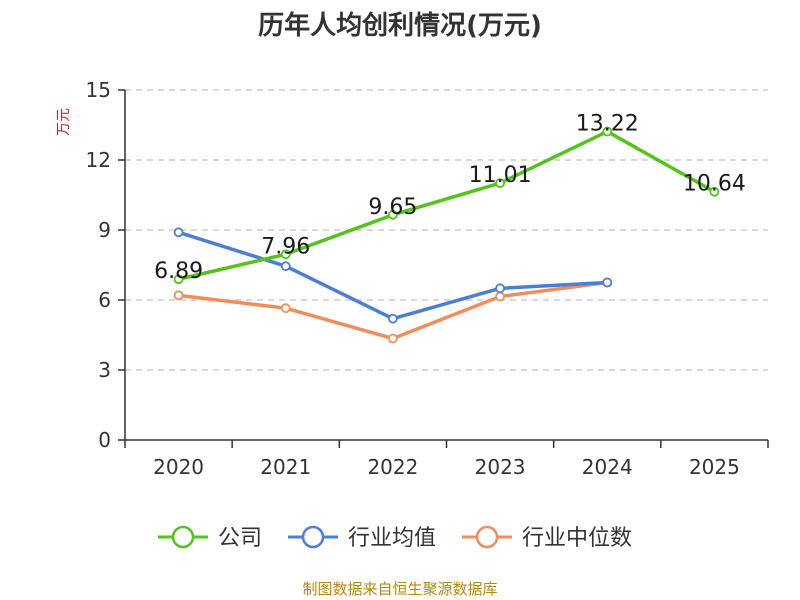 This screenshot has width=800, height=600. I want to click on data-point-2-2023, so click(500, 288).